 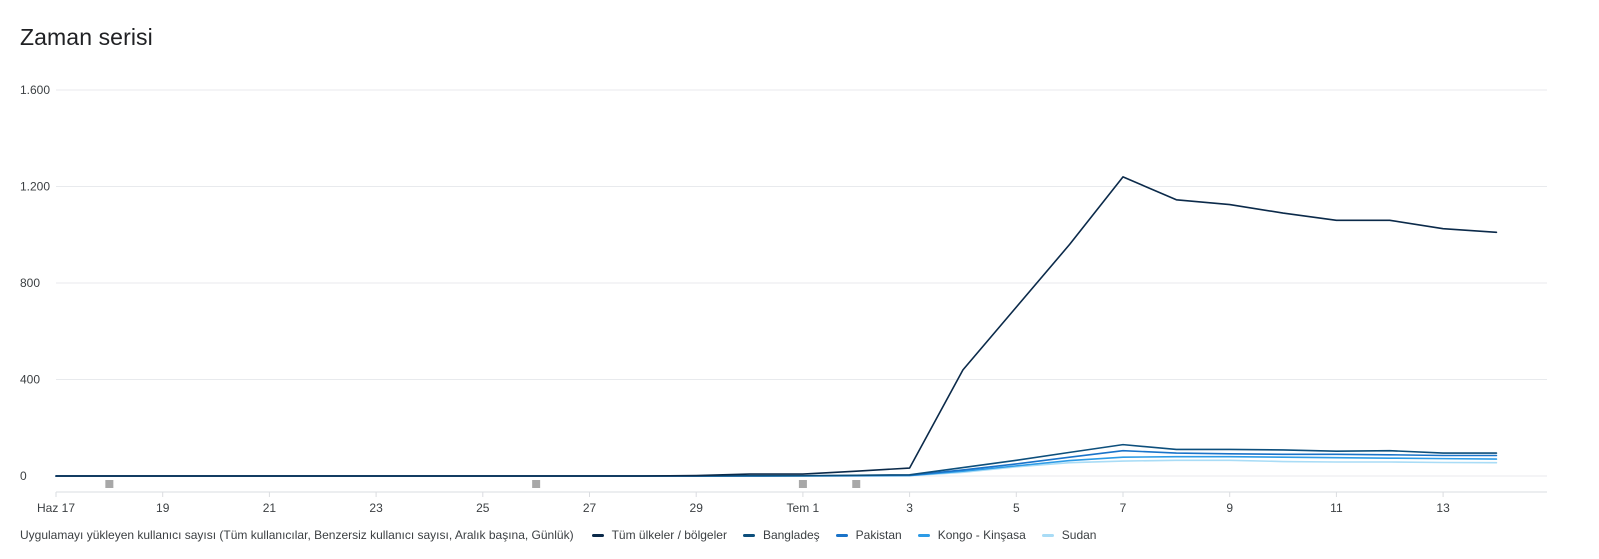 I want to click on y-tick-label: 0, so click(x=23, y=476).